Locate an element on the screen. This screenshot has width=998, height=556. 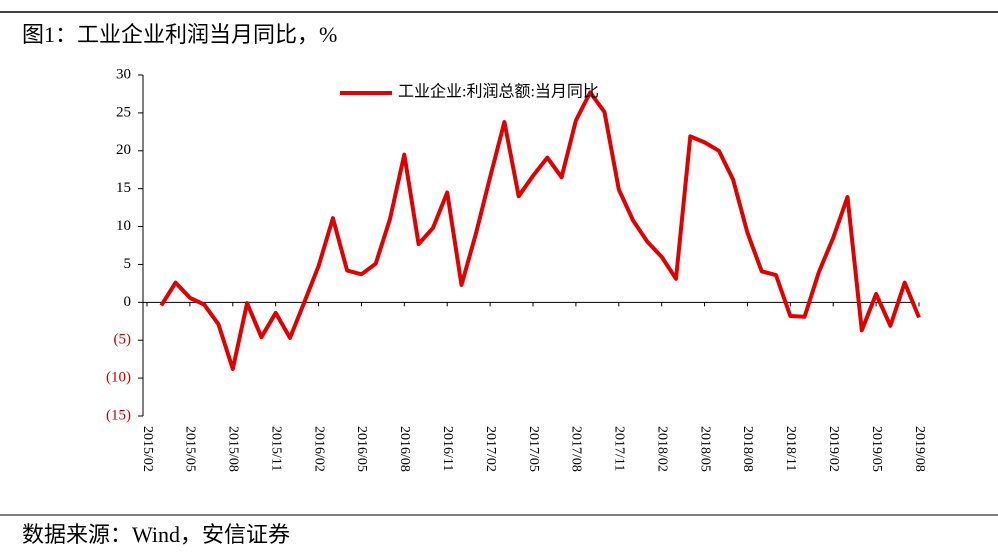
x-tick-label: 2019/08 is located at coordinates (919, 449).